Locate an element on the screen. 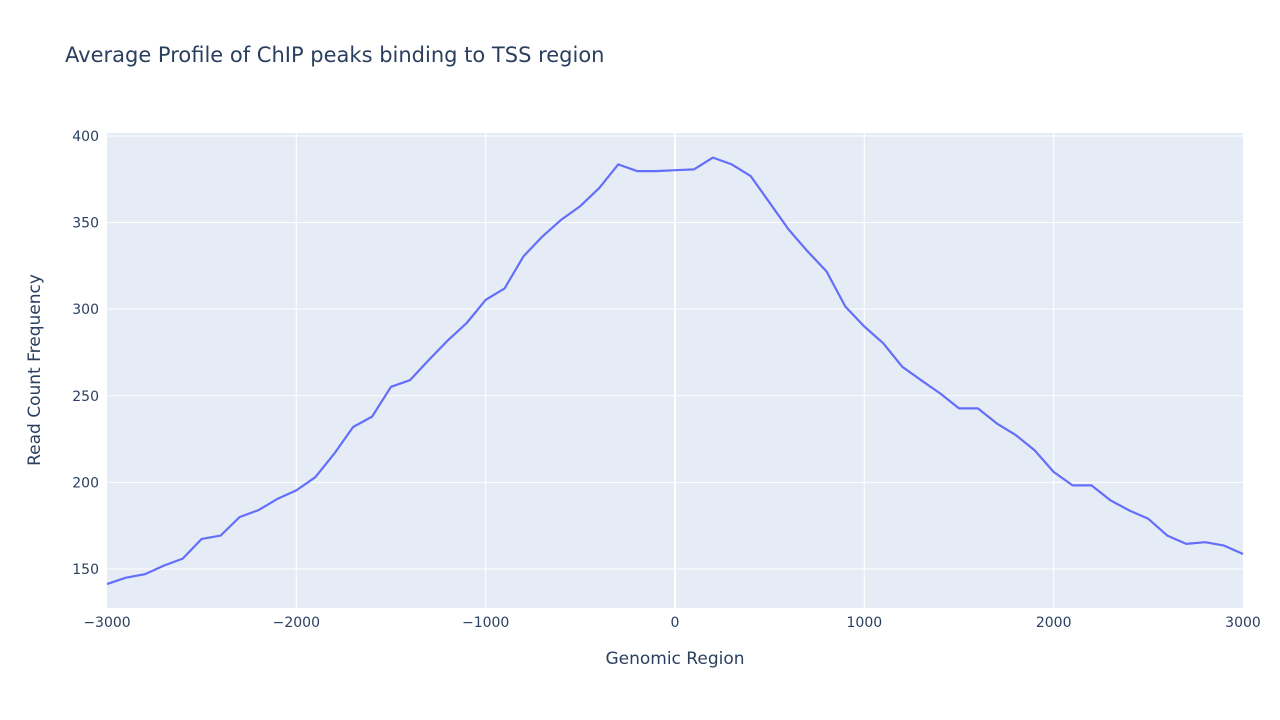 This screenshot has width=1280, height=720. y-tick-label: 150 is located at coordinates (85, 570).